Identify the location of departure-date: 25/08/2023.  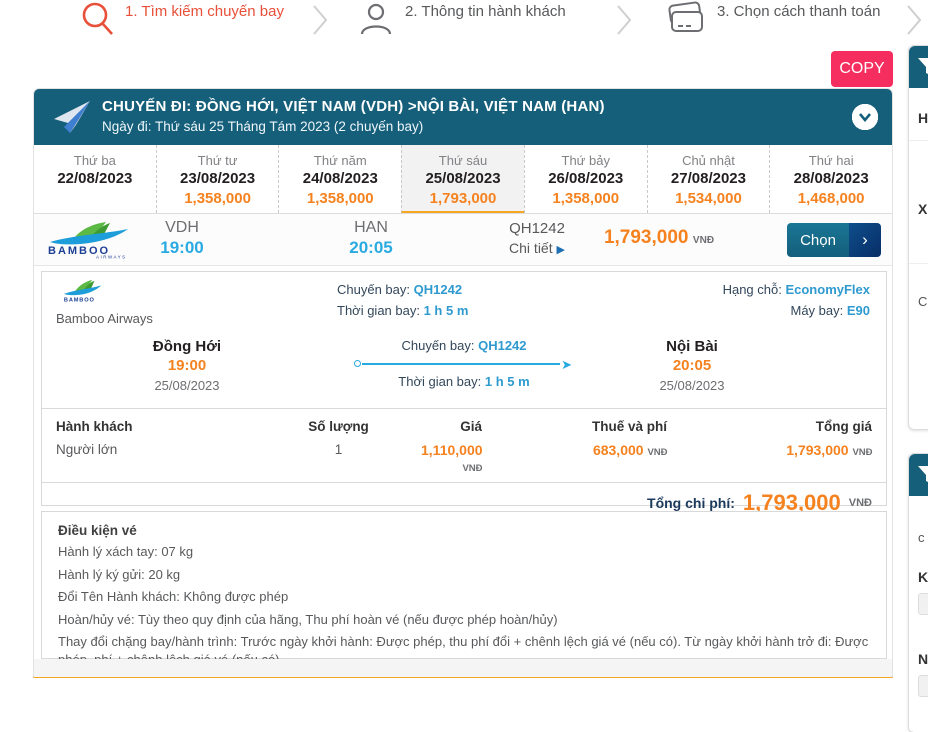
(187, 385).